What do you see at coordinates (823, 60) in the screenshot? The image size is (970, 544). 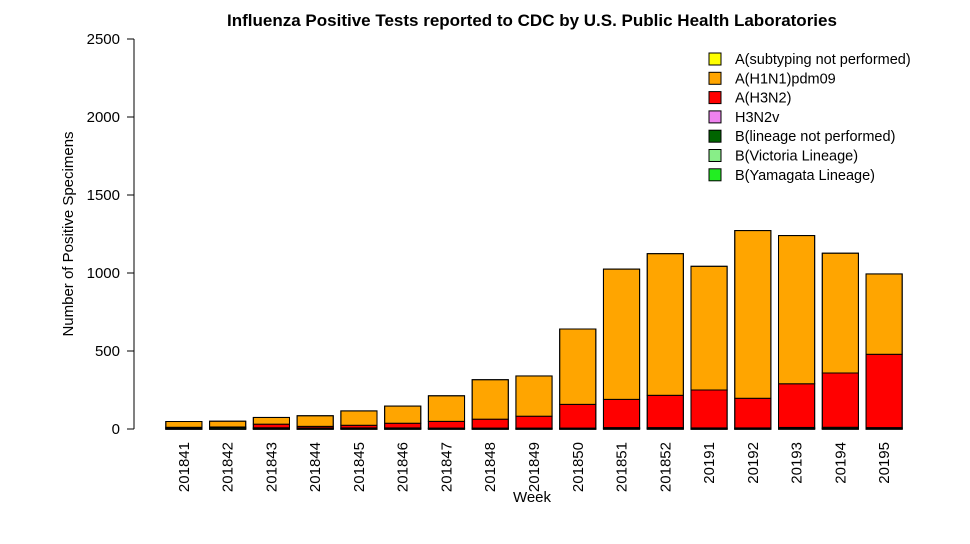 I see `legend-label: A(subtyping not performed)` at bounding box center [823, 60].